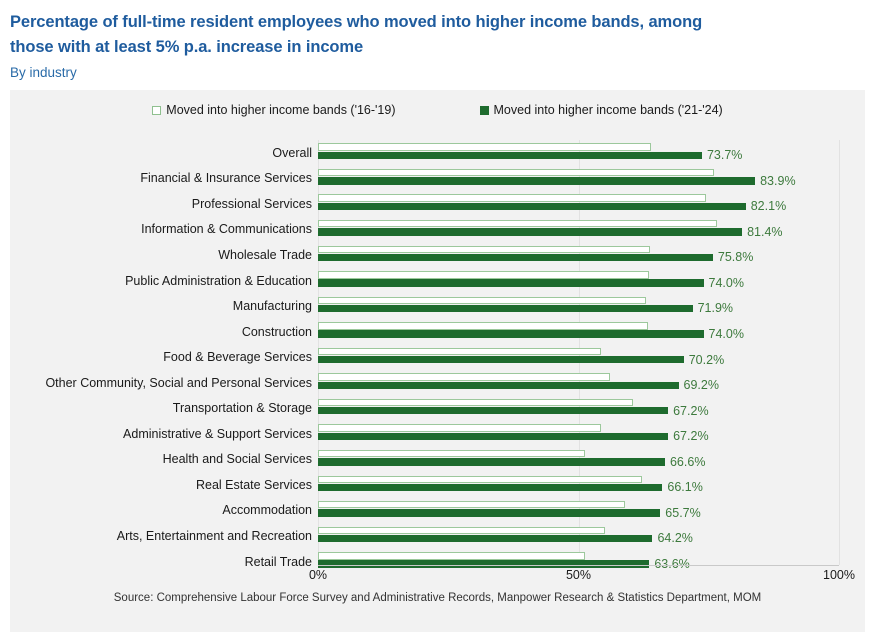 This screenshot has width=875, height=642. What do you see at coordinates (701, 385) in the screenshot?
I see `bar-value-label: 69.2%` at bounding box center [701, 385].